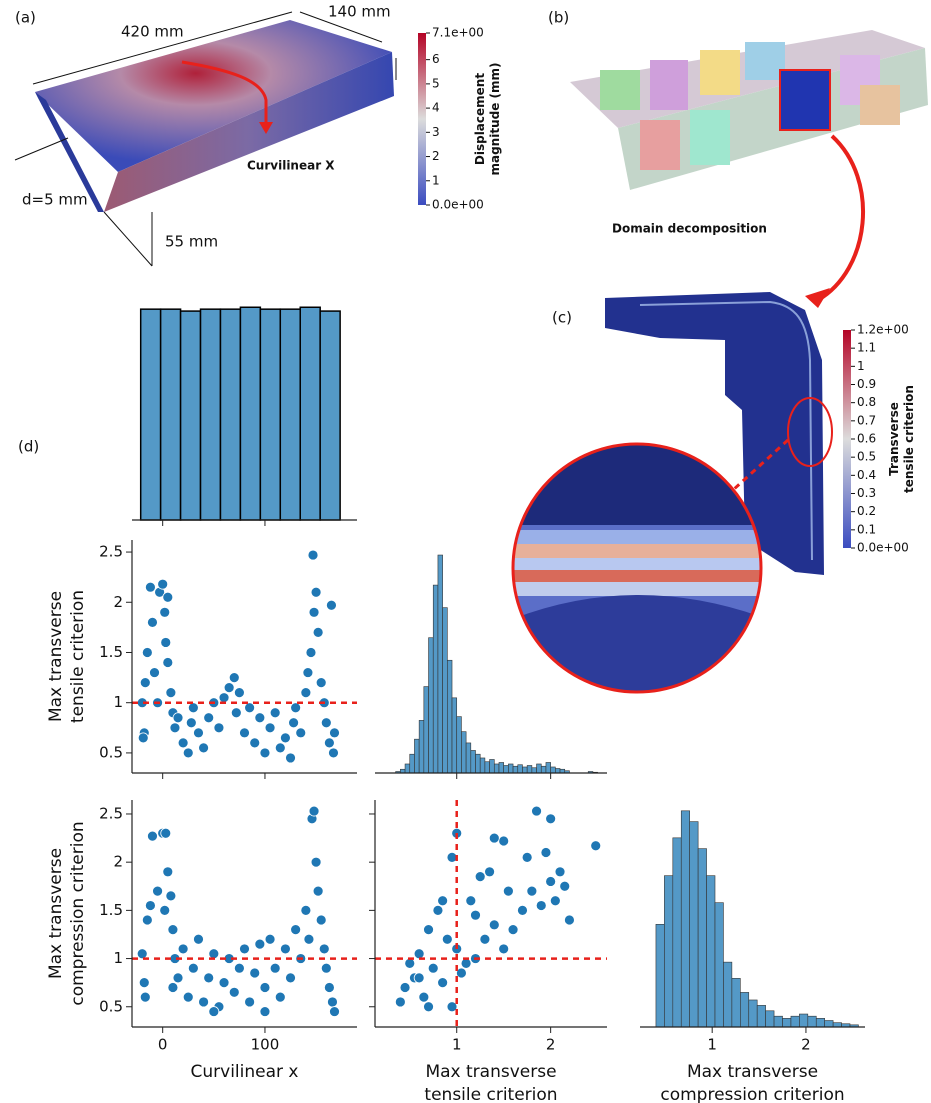 This screenshot has width=931, height=1103. I want to click on x-tick-label: 1, so click(712, 1045).